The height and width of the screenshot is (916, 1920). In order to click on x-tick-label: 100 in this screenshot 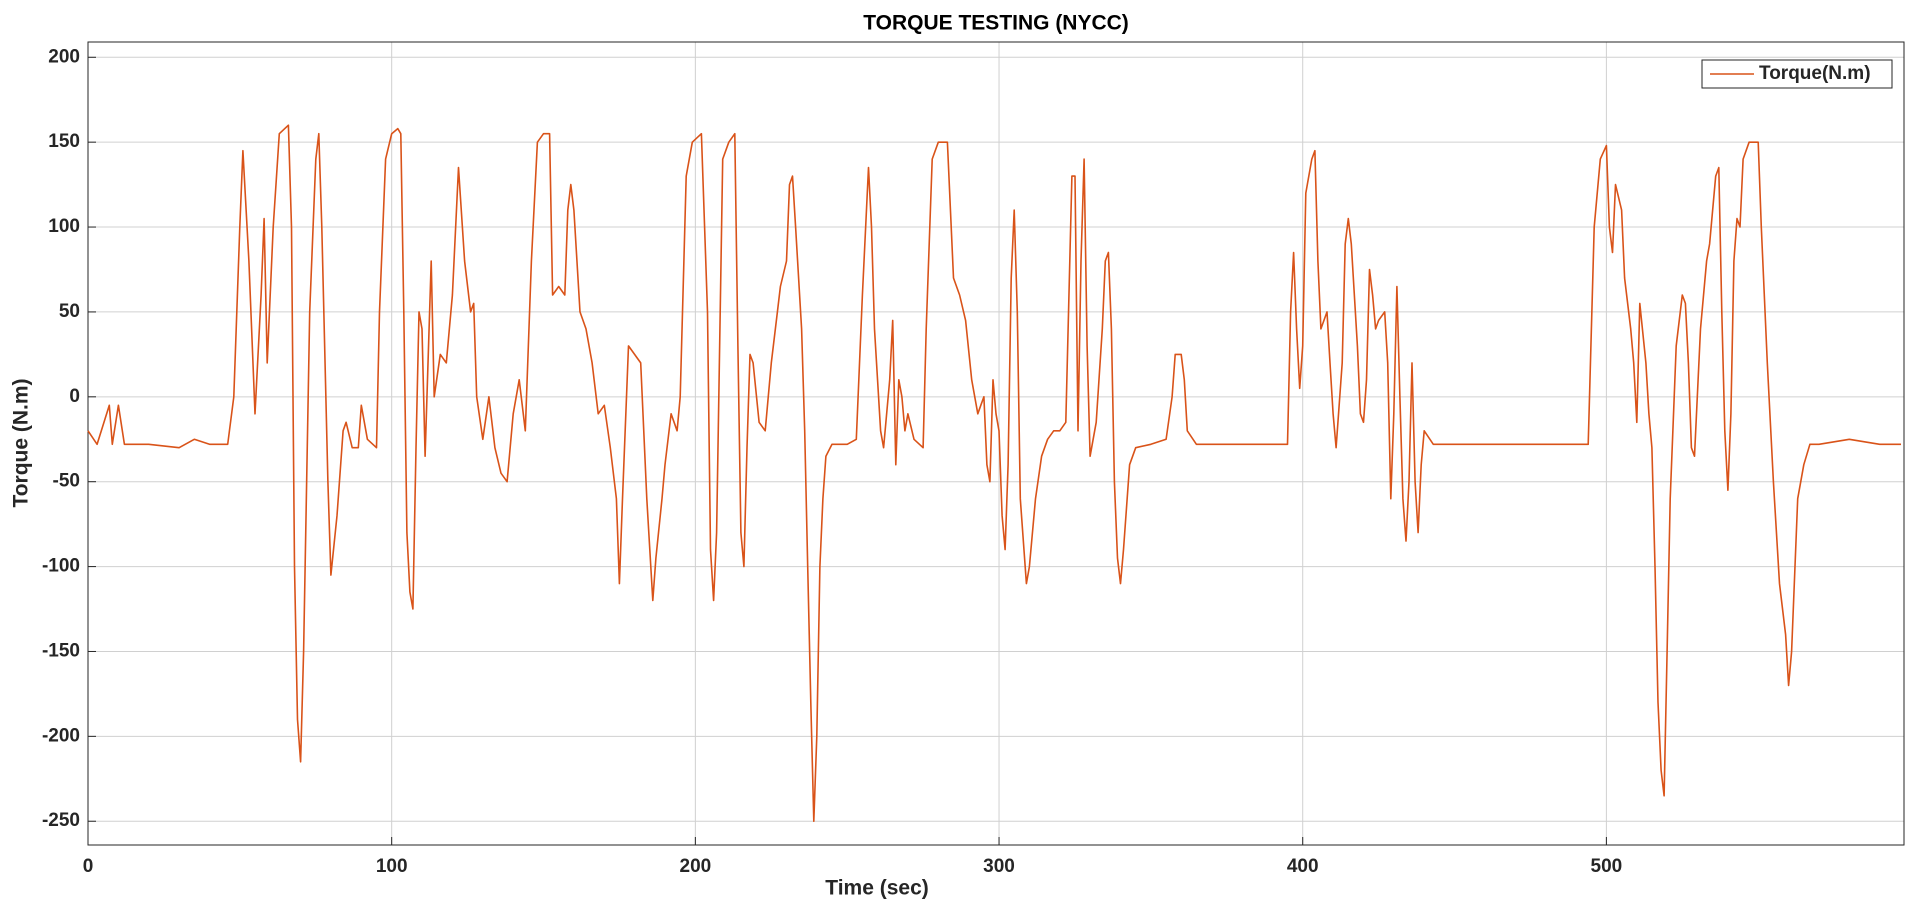, I will do `click(392, 866)`.